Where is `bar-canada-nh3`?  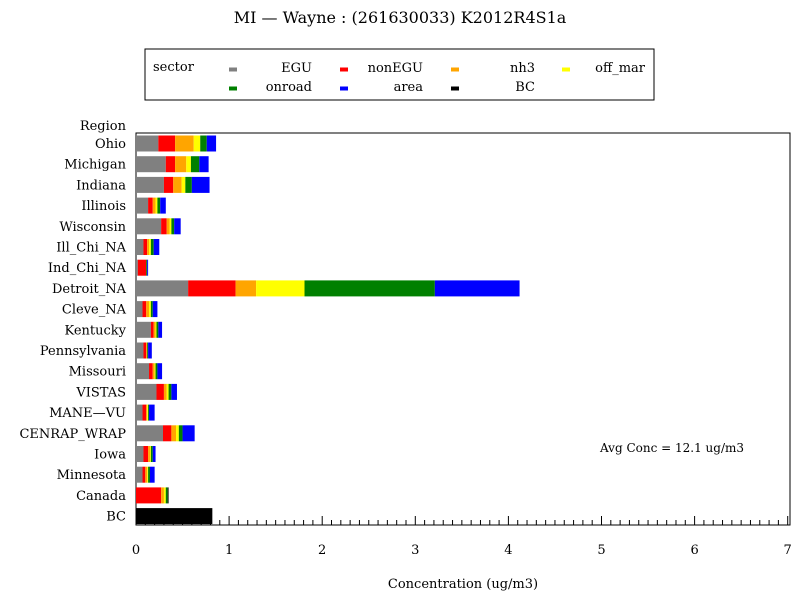 bar-canada-nh3 is located at coordinates (162, 495).